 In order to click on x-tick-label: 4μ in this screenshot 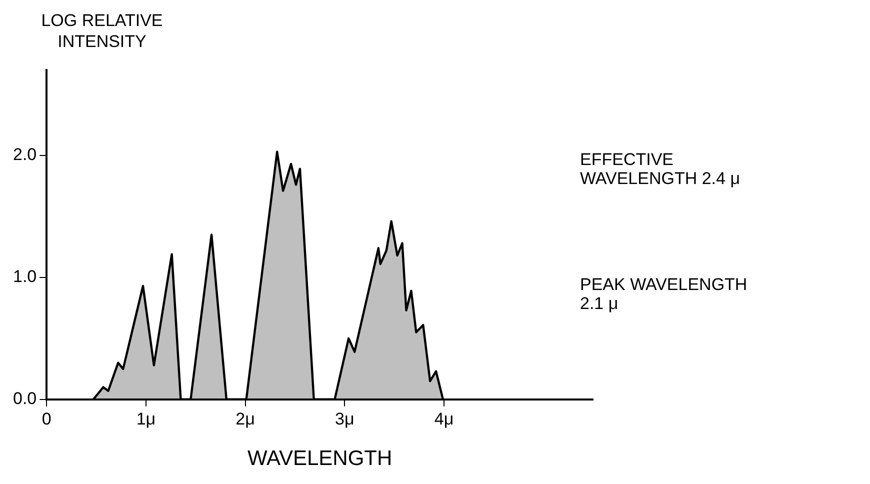, I will do `click(444, 418)`.